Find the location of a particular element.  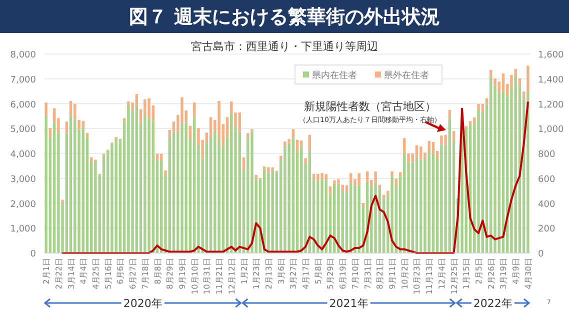

x-tick-label: 4月9日 is located at coordinates (516, 271).